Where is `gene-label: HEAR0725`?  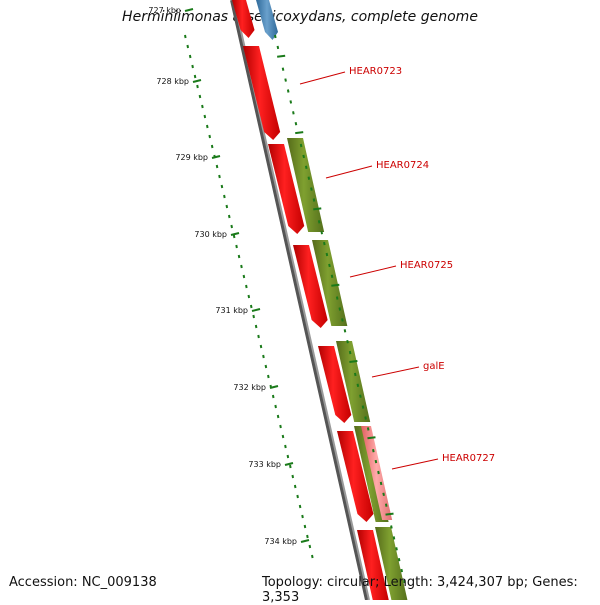
gene-label: HEAR0725 is located at coordinates (426, 265).